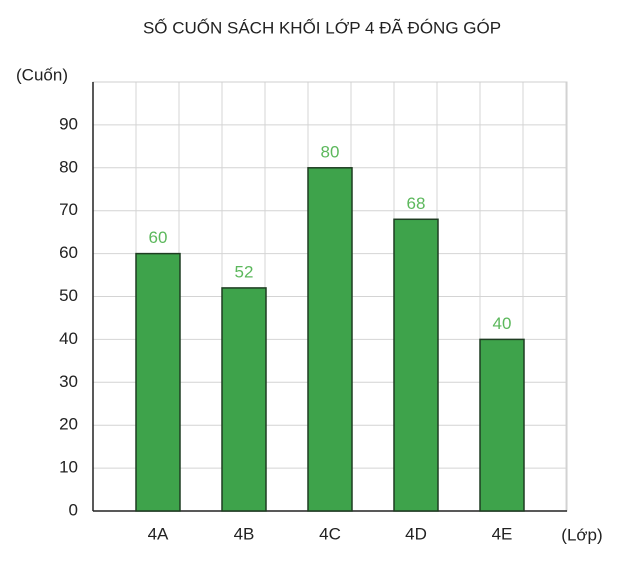 The height and width of the screenshot is (562, 631). What do you see at coordinates (502, 323) in the screenshot?
I see `value-label: 40` at bounding box center [502, 323].